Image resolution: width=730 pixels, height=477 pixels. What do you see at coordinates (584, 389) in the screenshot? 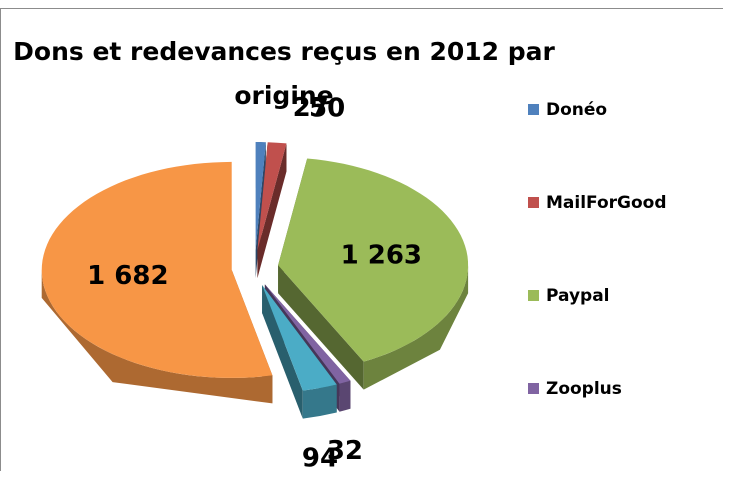
I see `legend-label: Zooplus` at bounding box center [584, 389].